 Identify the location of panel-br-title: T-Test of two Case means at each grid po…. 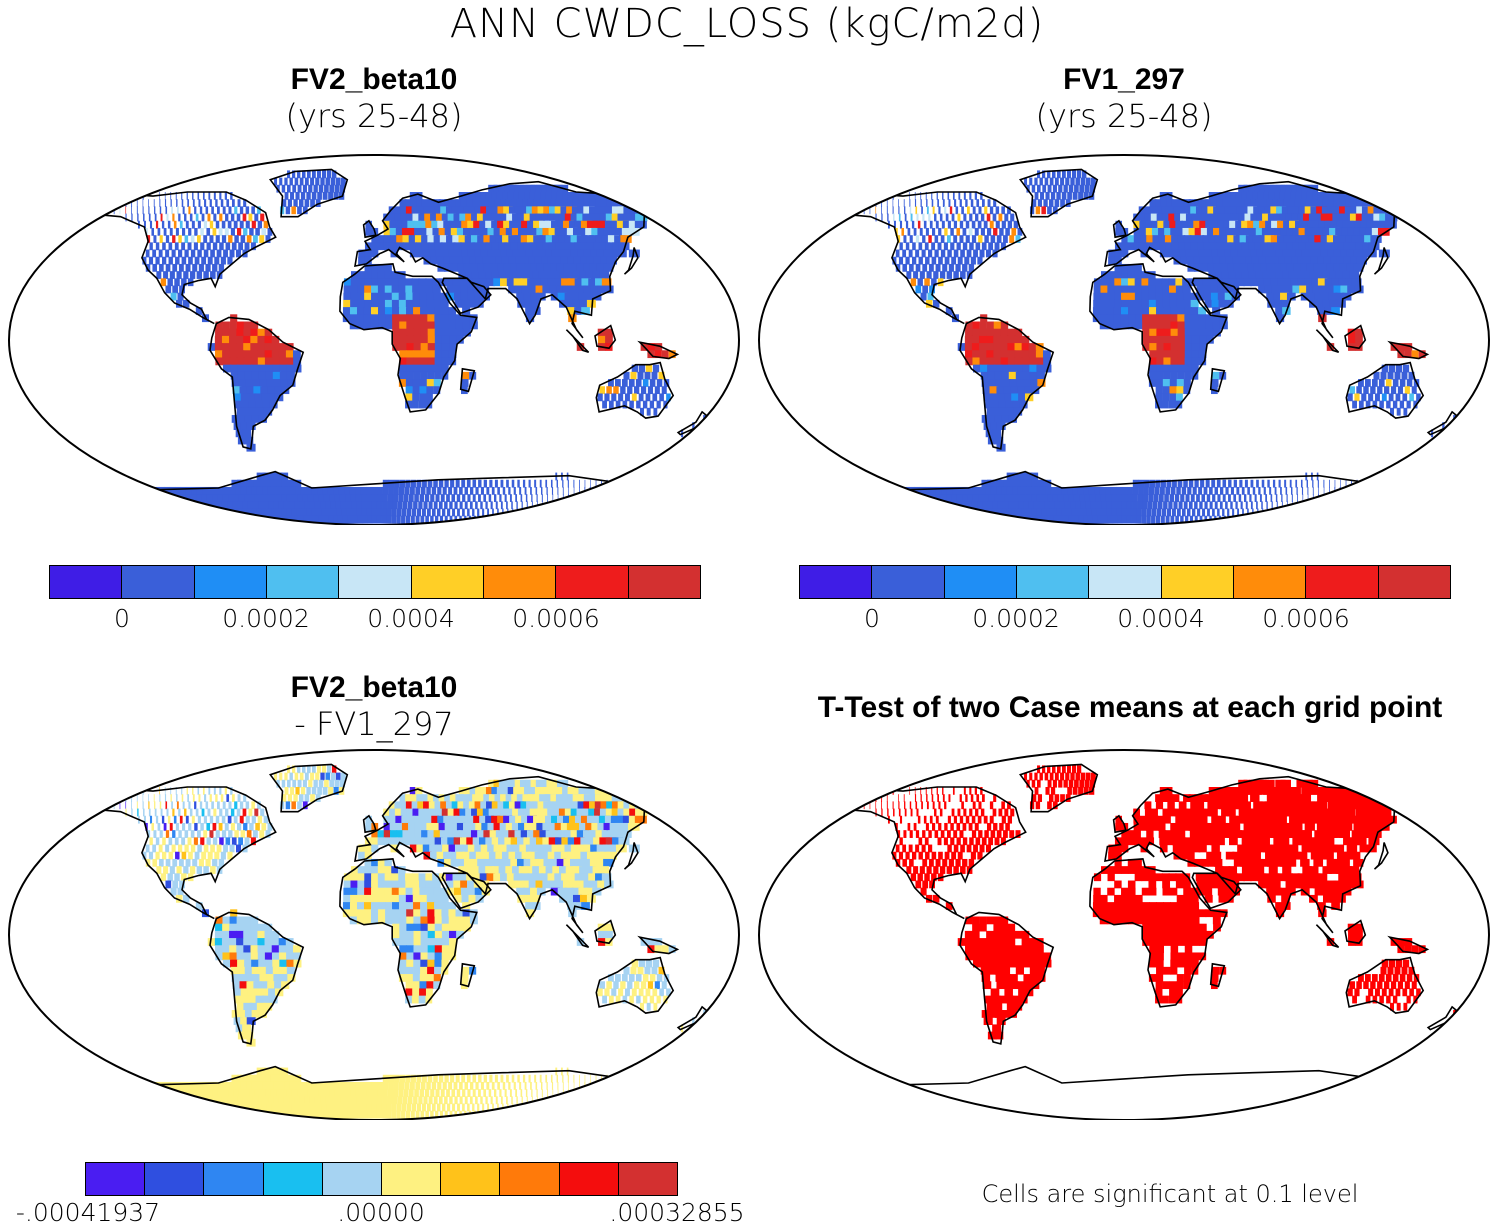
(1127, 708).